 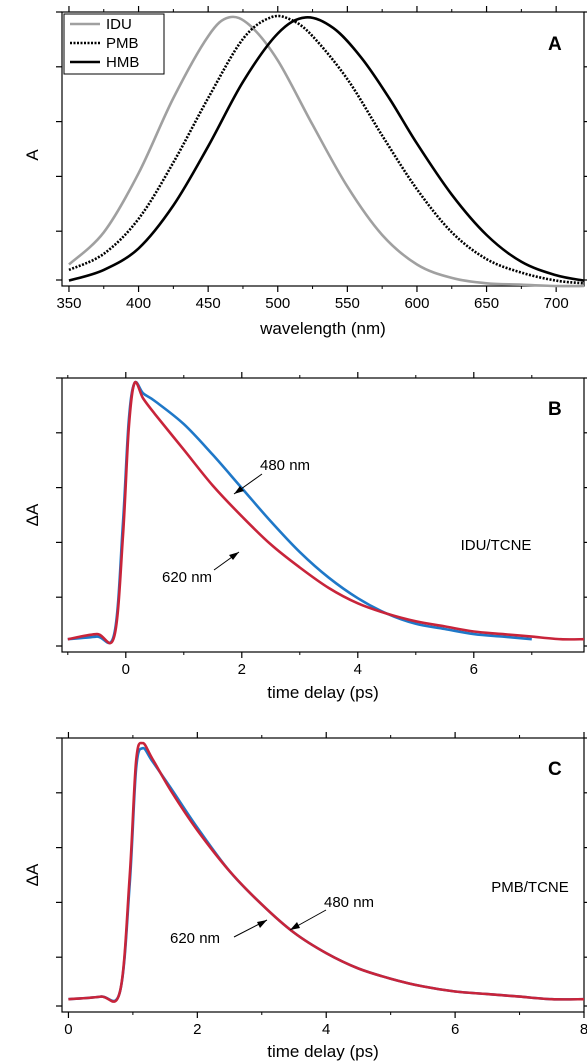 I want to click on panel-b-ylabel: ΔA, so click(x=32, y=514).